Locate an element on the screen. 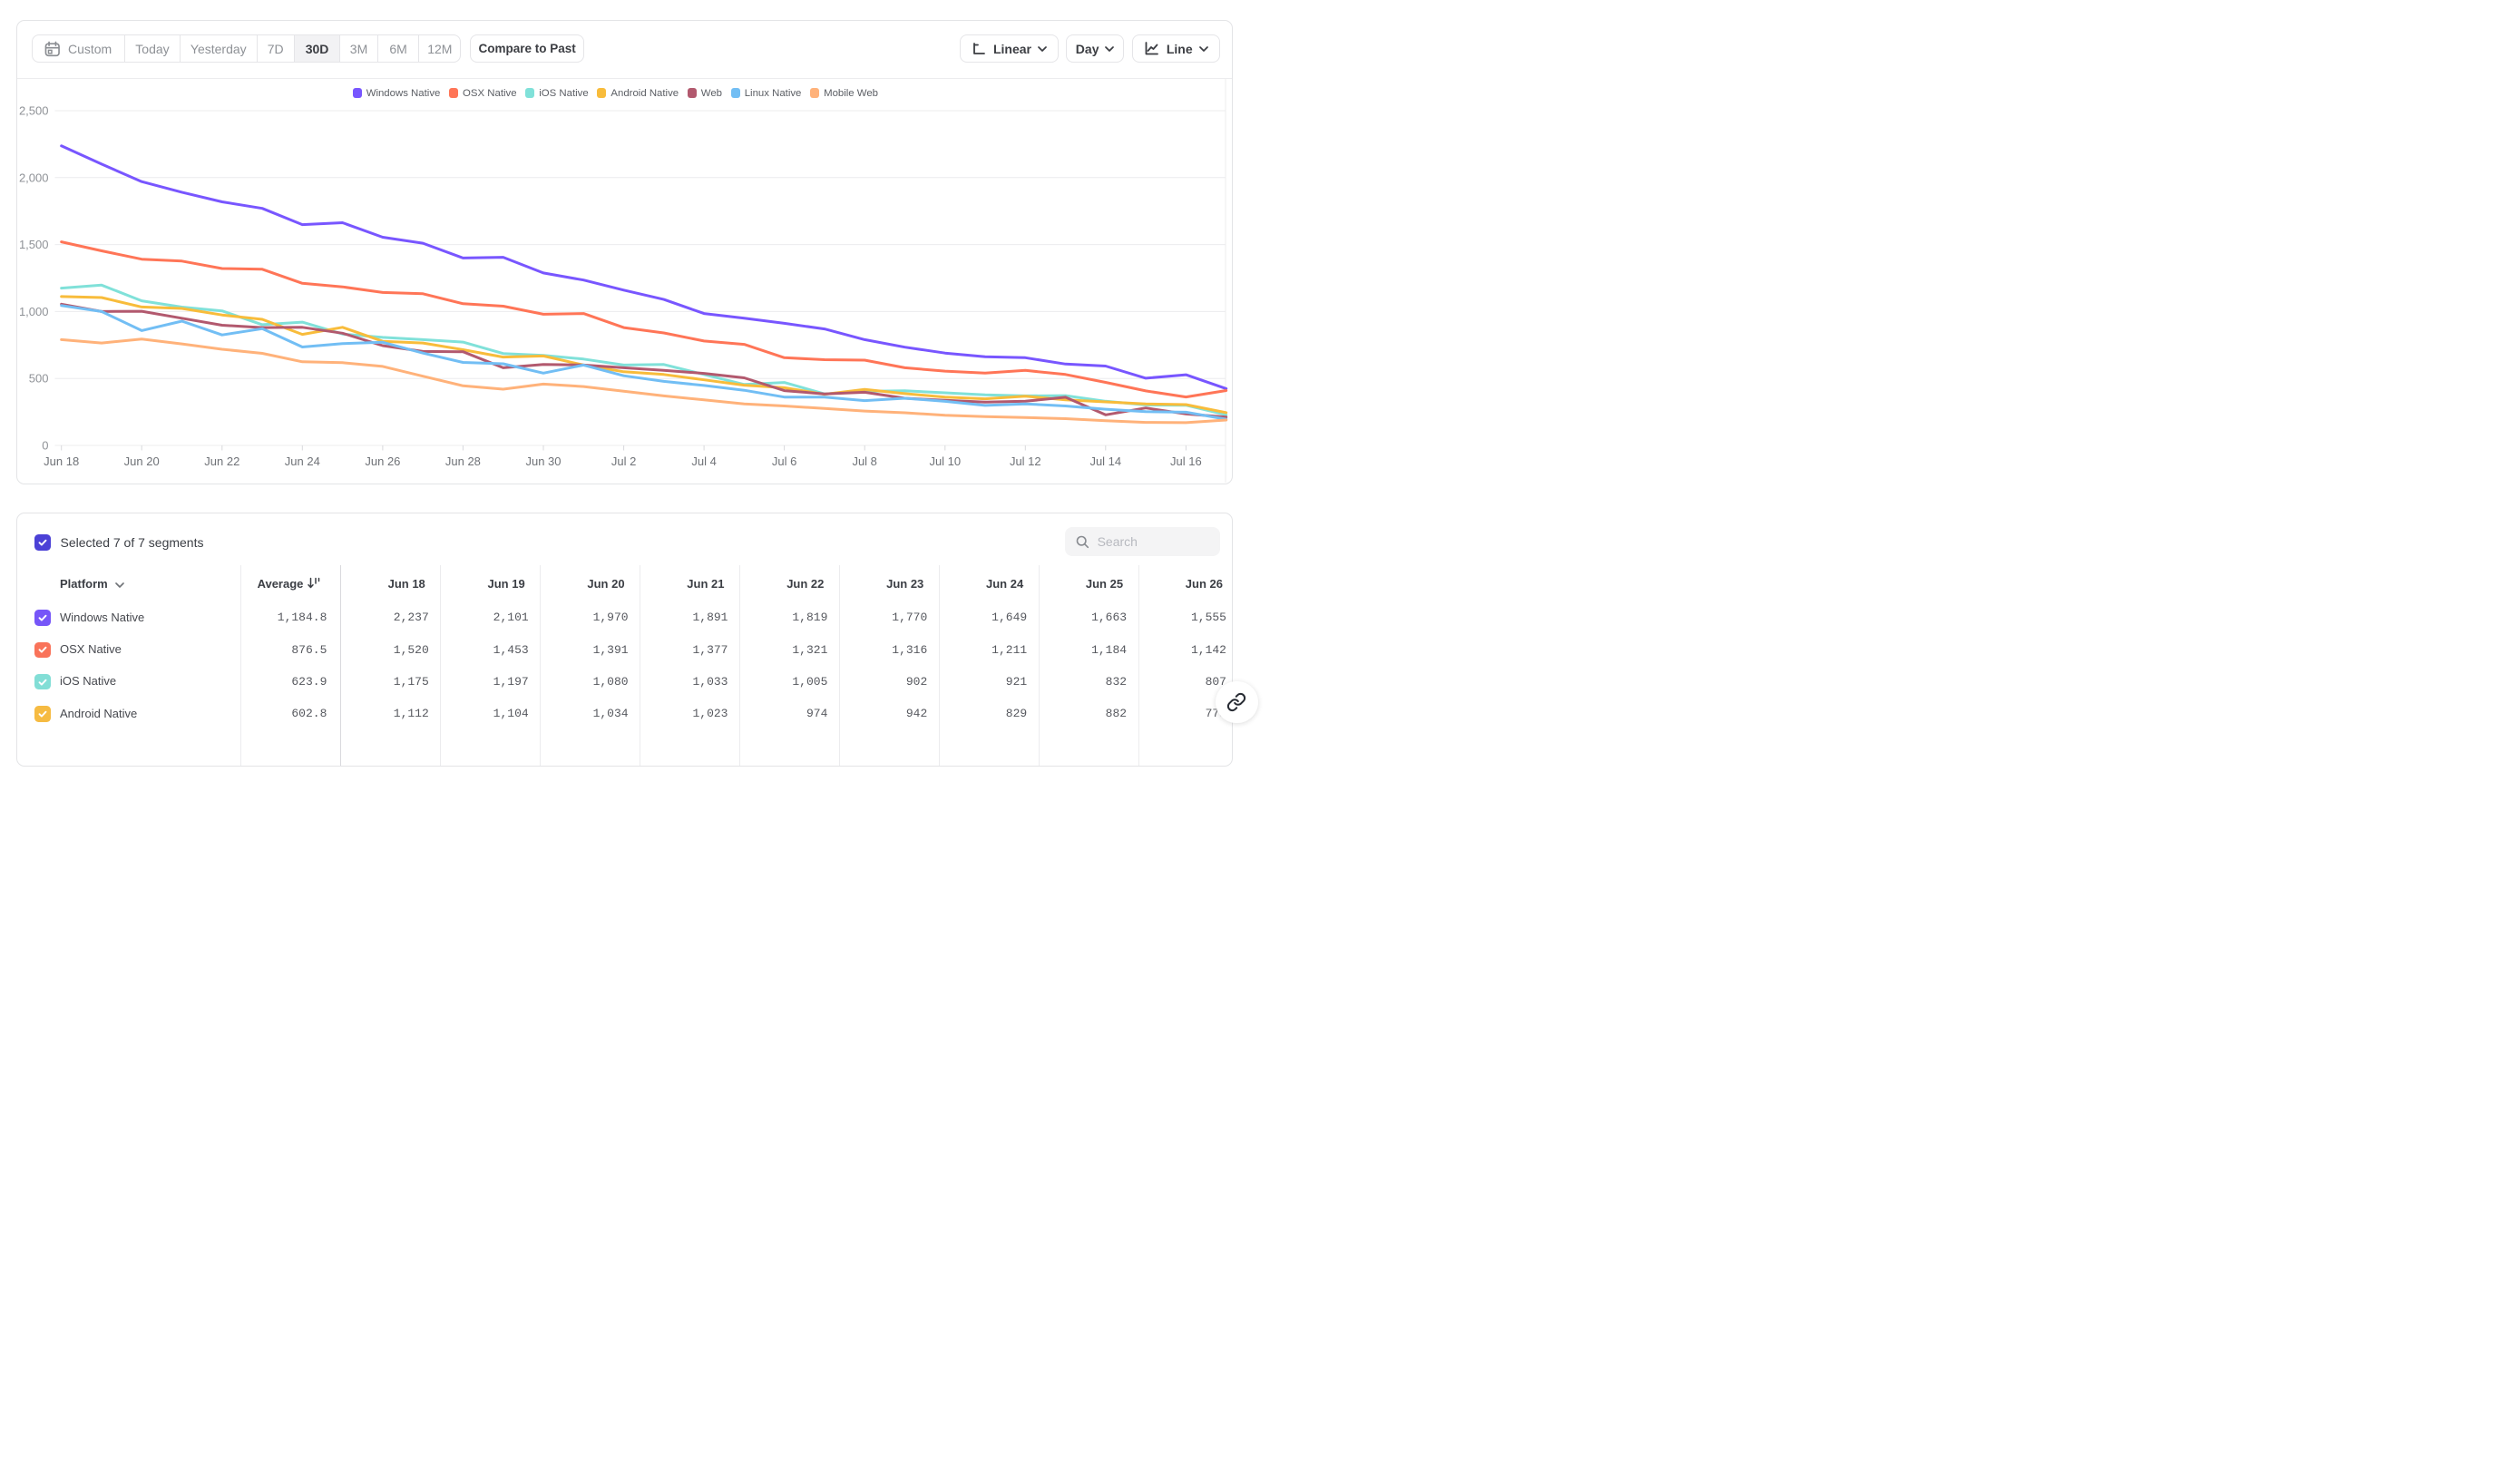 Image resolution: width=2520 pixels, height=1466 pixels. svg-text: Jun 30 is located at coordinates (543, 461).